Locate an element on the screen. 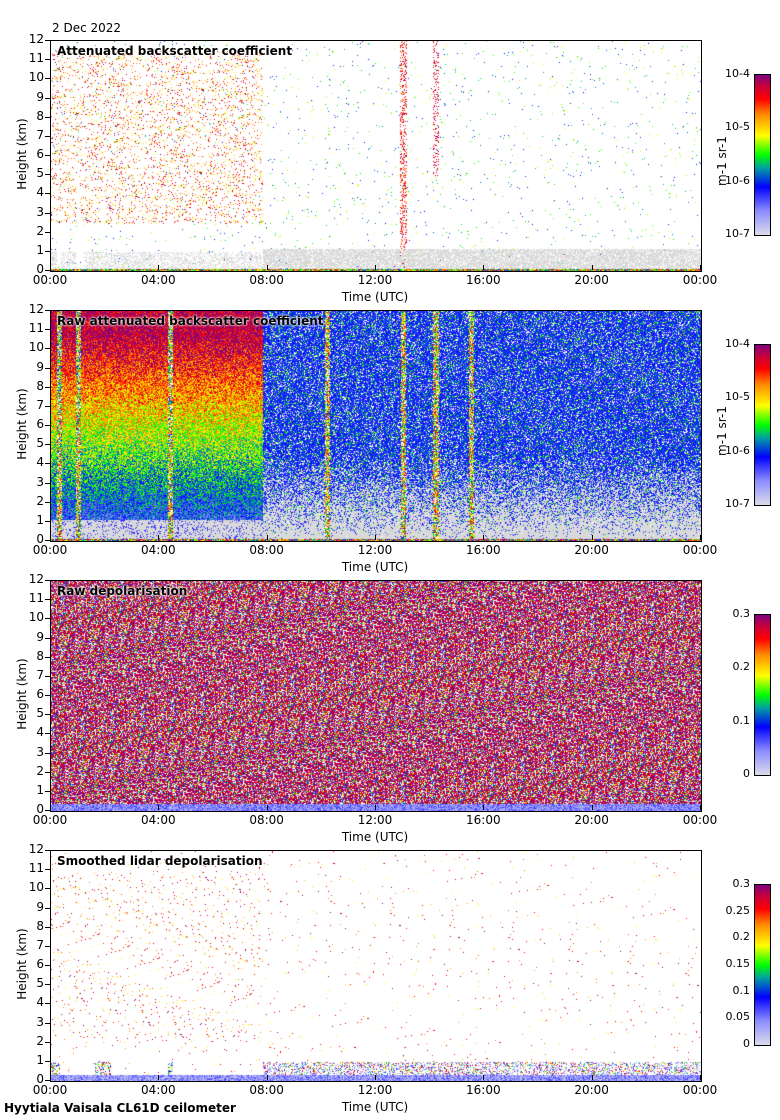  plot-title: Smoothed lidar depolarisation is located at coordinates (160, 861).